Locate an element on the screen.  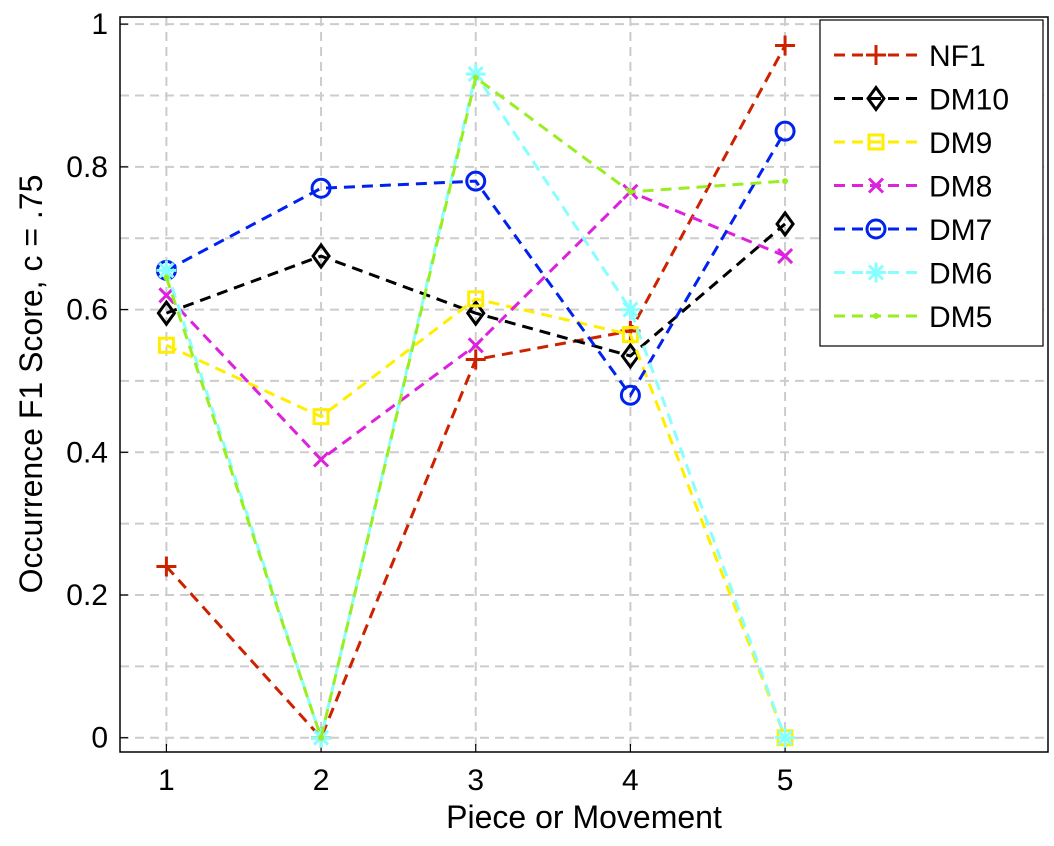
legend-label: DM8 is located at coordinates (960, 187).